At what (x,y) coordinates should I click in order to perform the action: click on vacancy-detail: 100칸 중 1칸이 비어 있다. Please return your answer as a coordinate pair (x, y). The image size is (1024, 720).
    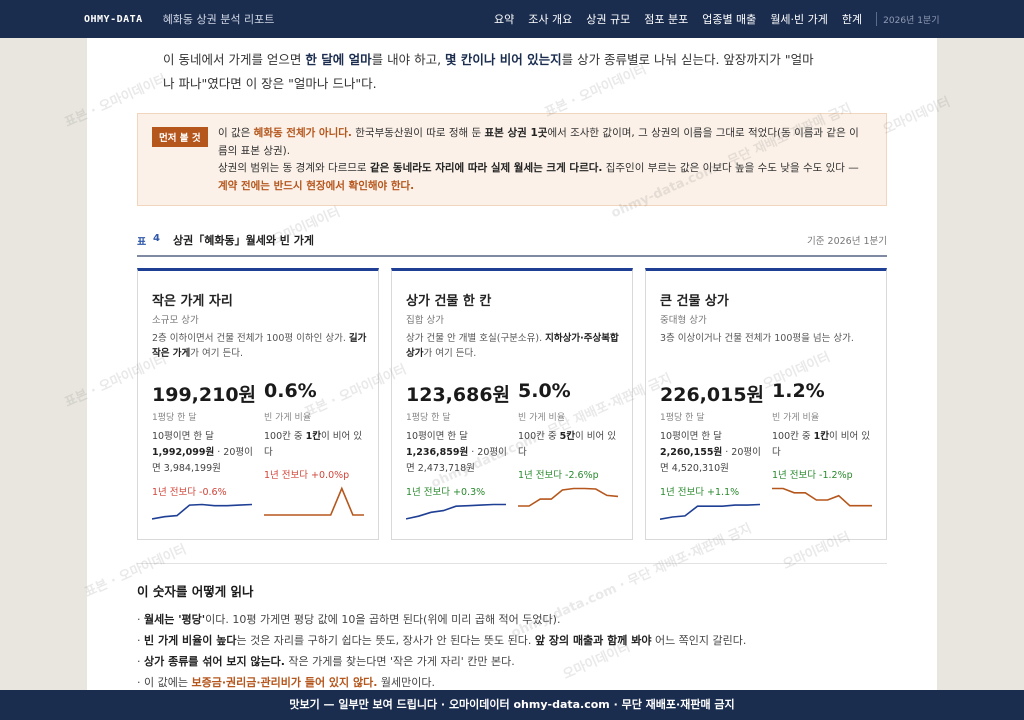
    Looking at the image, I should click on (316, 445).